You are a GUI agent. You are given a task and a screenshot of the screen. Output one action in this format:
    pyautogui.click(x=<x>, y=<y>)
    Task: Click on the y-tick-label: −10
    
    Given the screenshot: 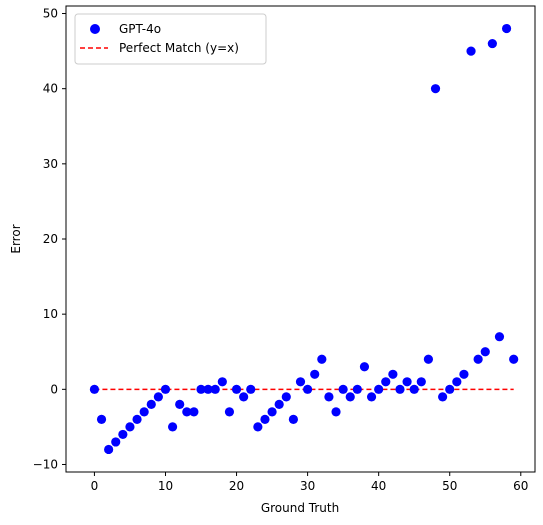 What is the action you would take?
    pyautogui.click(x=45, y=464)
    